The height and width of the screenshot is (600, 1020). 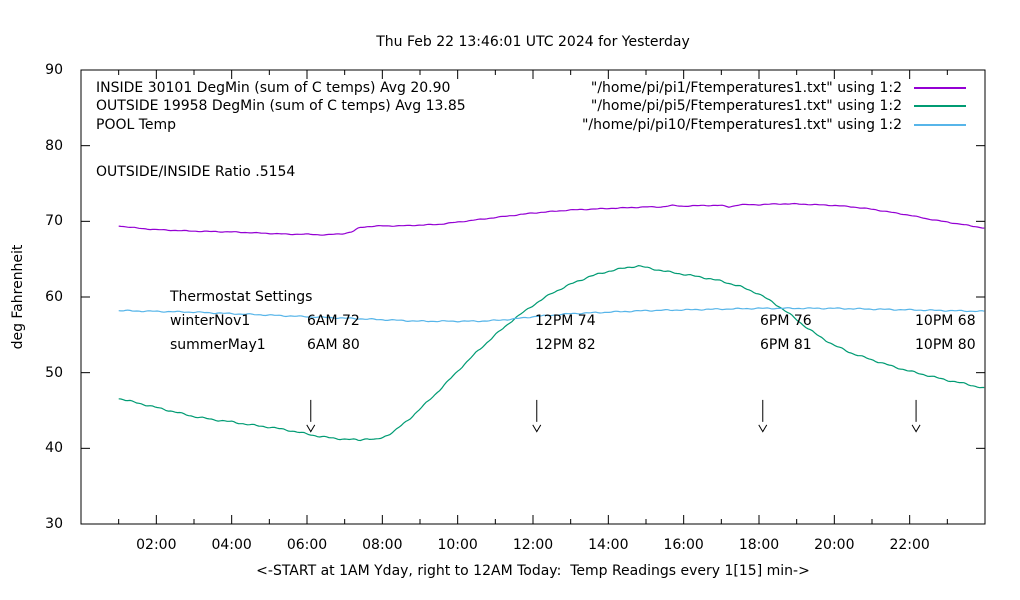 I want to click on thermostat-summer-10pm: 10PM 80, so click(x=945, y=345).